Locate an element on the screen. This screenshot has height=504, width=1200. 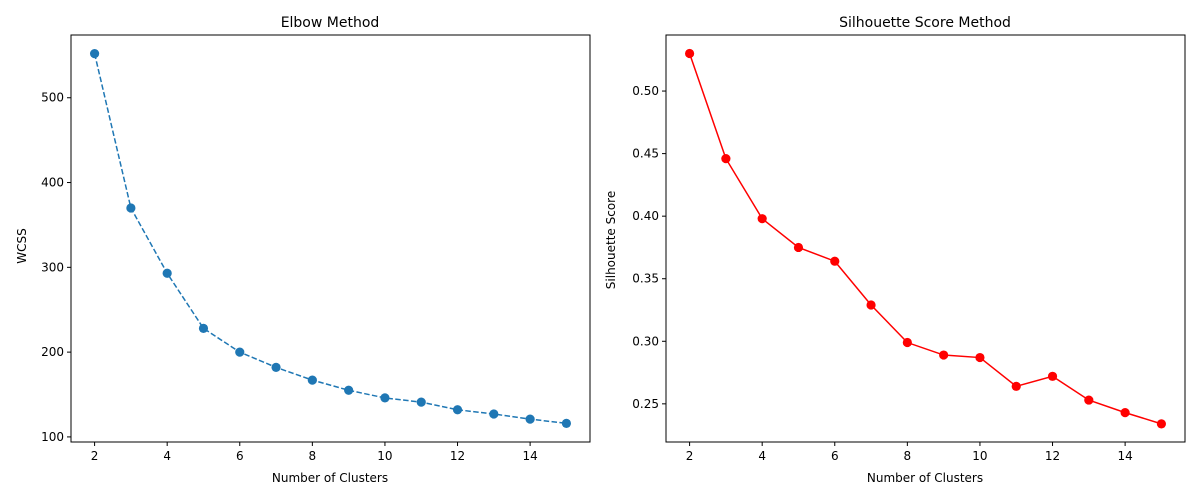
elbow-xtick-label: 4 is located at coordinates (167, 456).